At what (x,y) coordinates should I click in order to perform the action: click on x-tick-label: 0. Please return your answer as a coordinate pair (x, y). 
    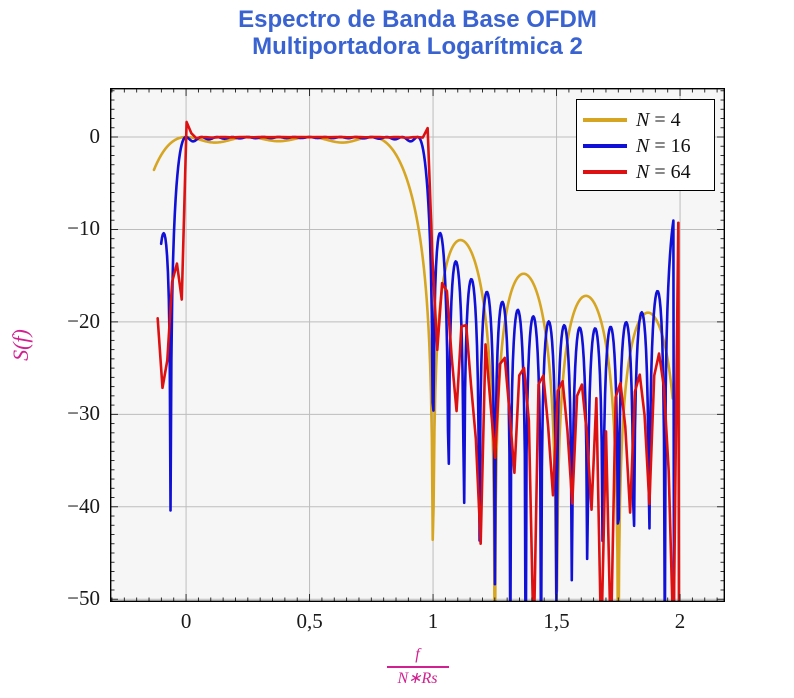
    Looking at the image, I should click on (186, 621).